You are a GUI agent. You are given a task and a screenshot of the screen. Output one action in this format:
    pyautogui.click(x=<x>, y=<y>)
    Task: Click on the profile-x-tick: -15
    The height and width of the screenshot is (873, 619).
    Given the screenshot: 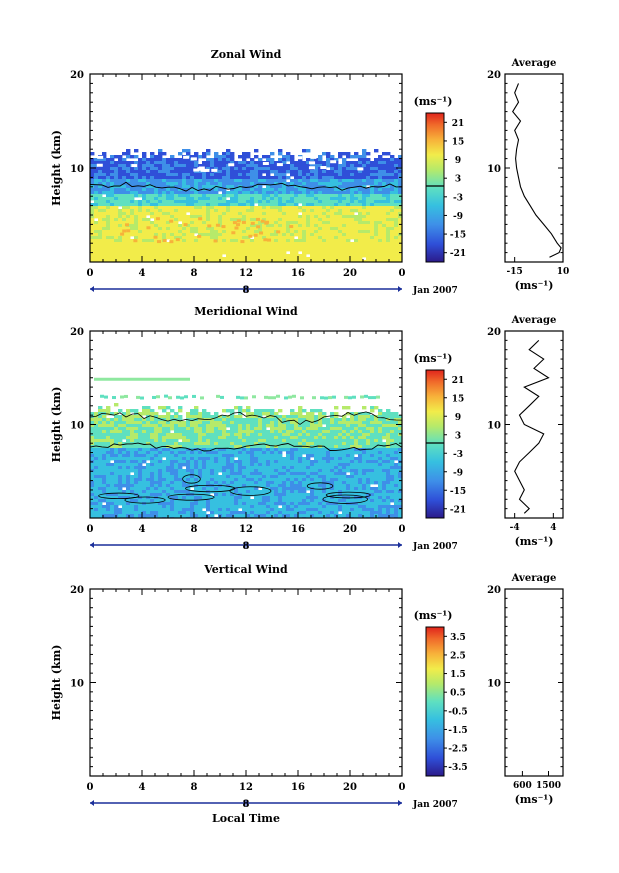 What is the action you would take?
    pyautogui.click(x=515, y=272)
    